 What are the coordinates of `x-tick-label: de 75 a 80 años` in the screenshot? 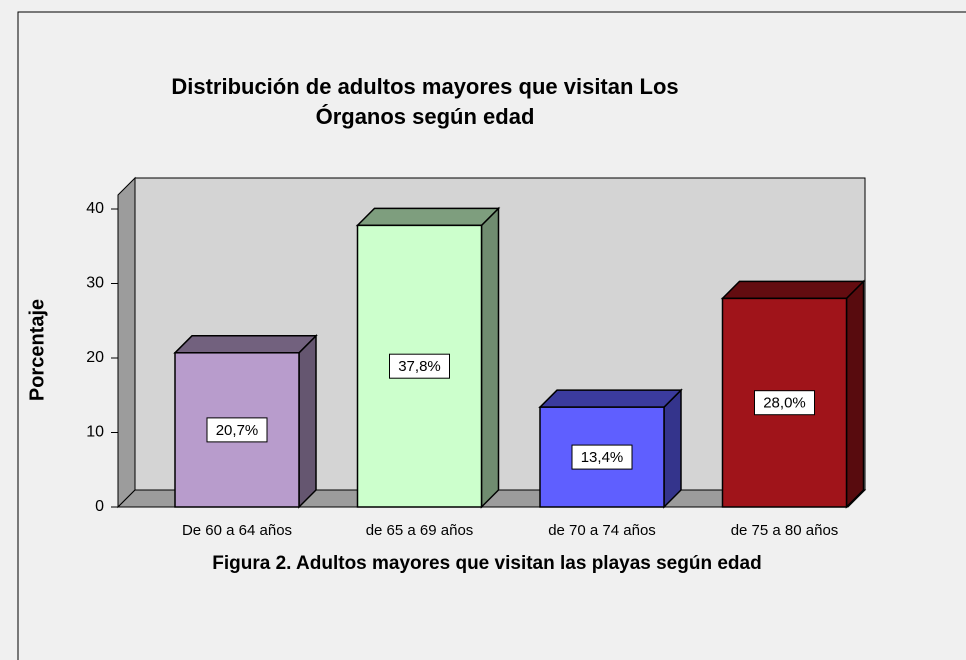 It's located at (785, 530).